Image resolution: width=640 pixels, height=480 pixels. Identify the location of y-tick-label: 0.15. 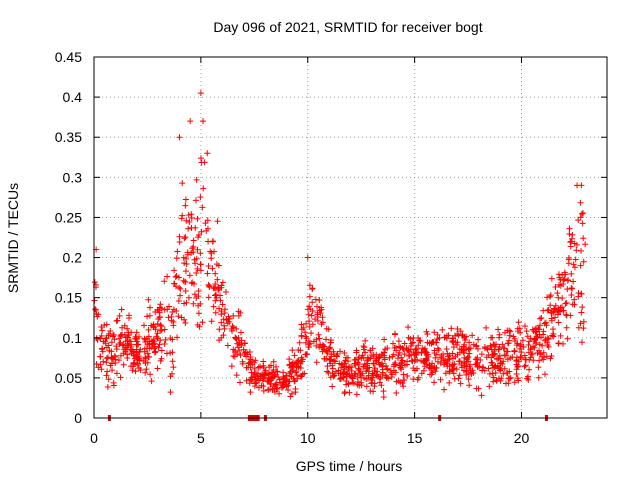
(68, 298).